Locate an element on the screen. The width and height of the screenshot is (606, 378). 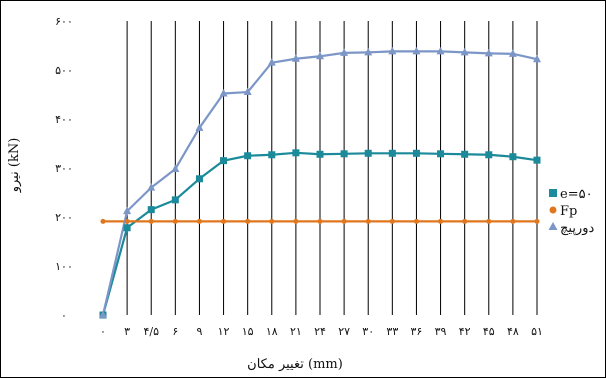
legend-label: دورپیچ is located at coordinates (577, 228).